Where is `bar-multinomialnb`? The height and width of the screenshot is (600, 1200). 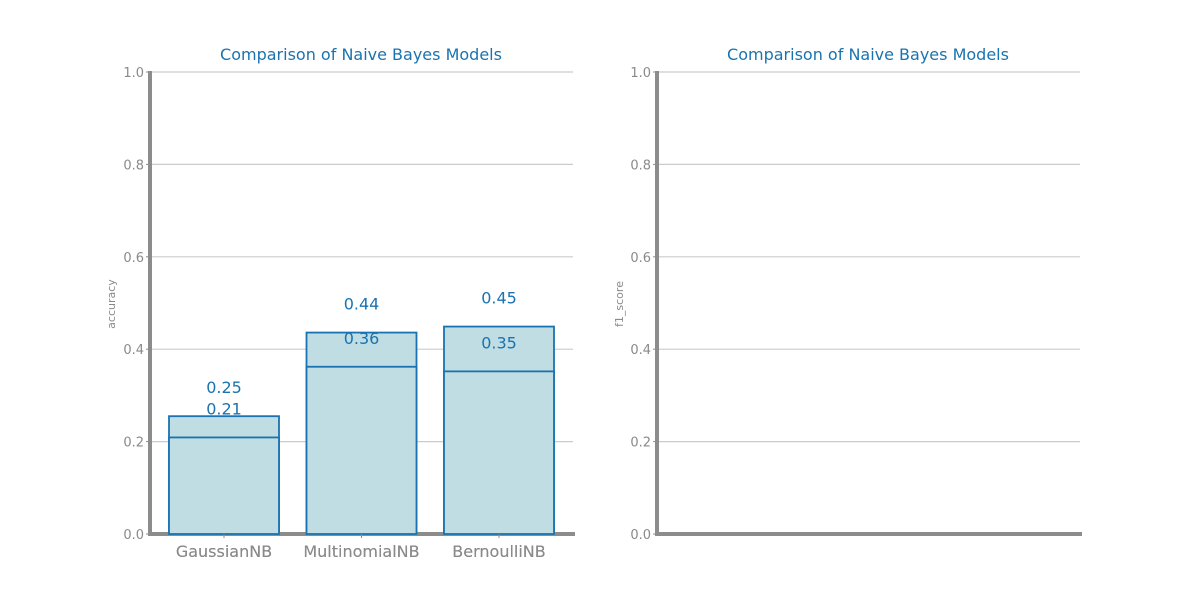 bar-multinomialnb is located at coordinates (361, 450).